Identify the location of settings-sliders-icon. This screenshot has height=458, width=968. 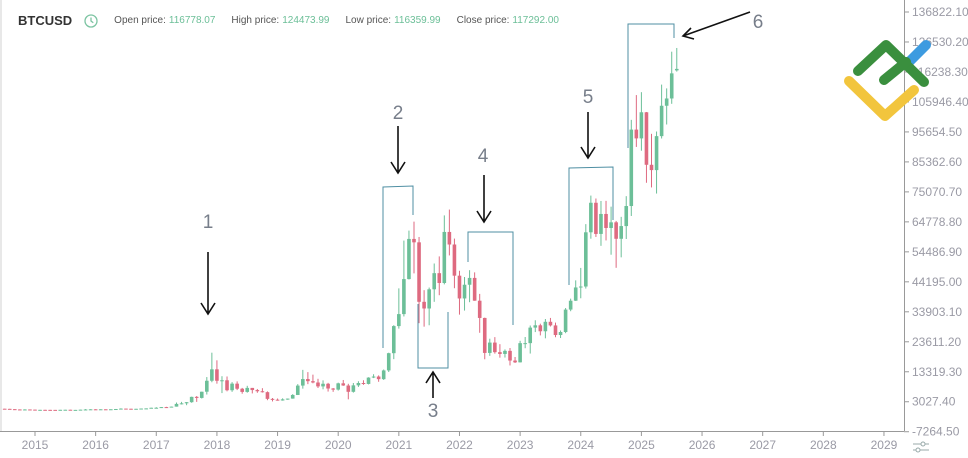
(921, 447).